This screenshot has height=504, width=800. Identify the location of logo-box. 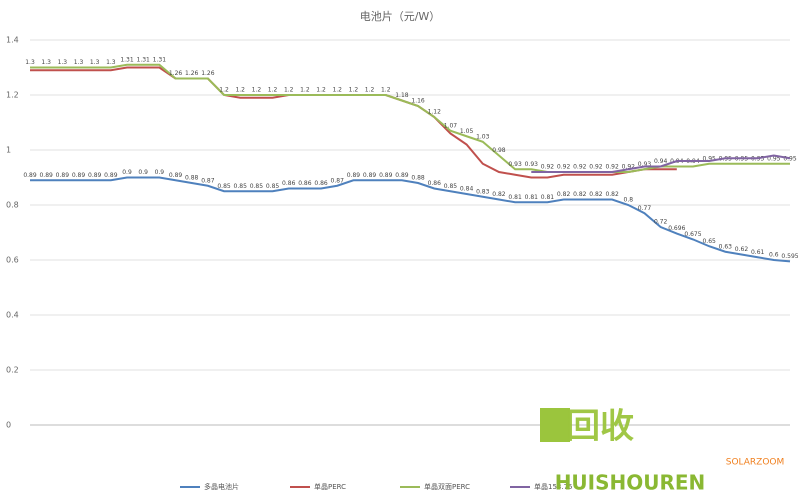
(555, 425).